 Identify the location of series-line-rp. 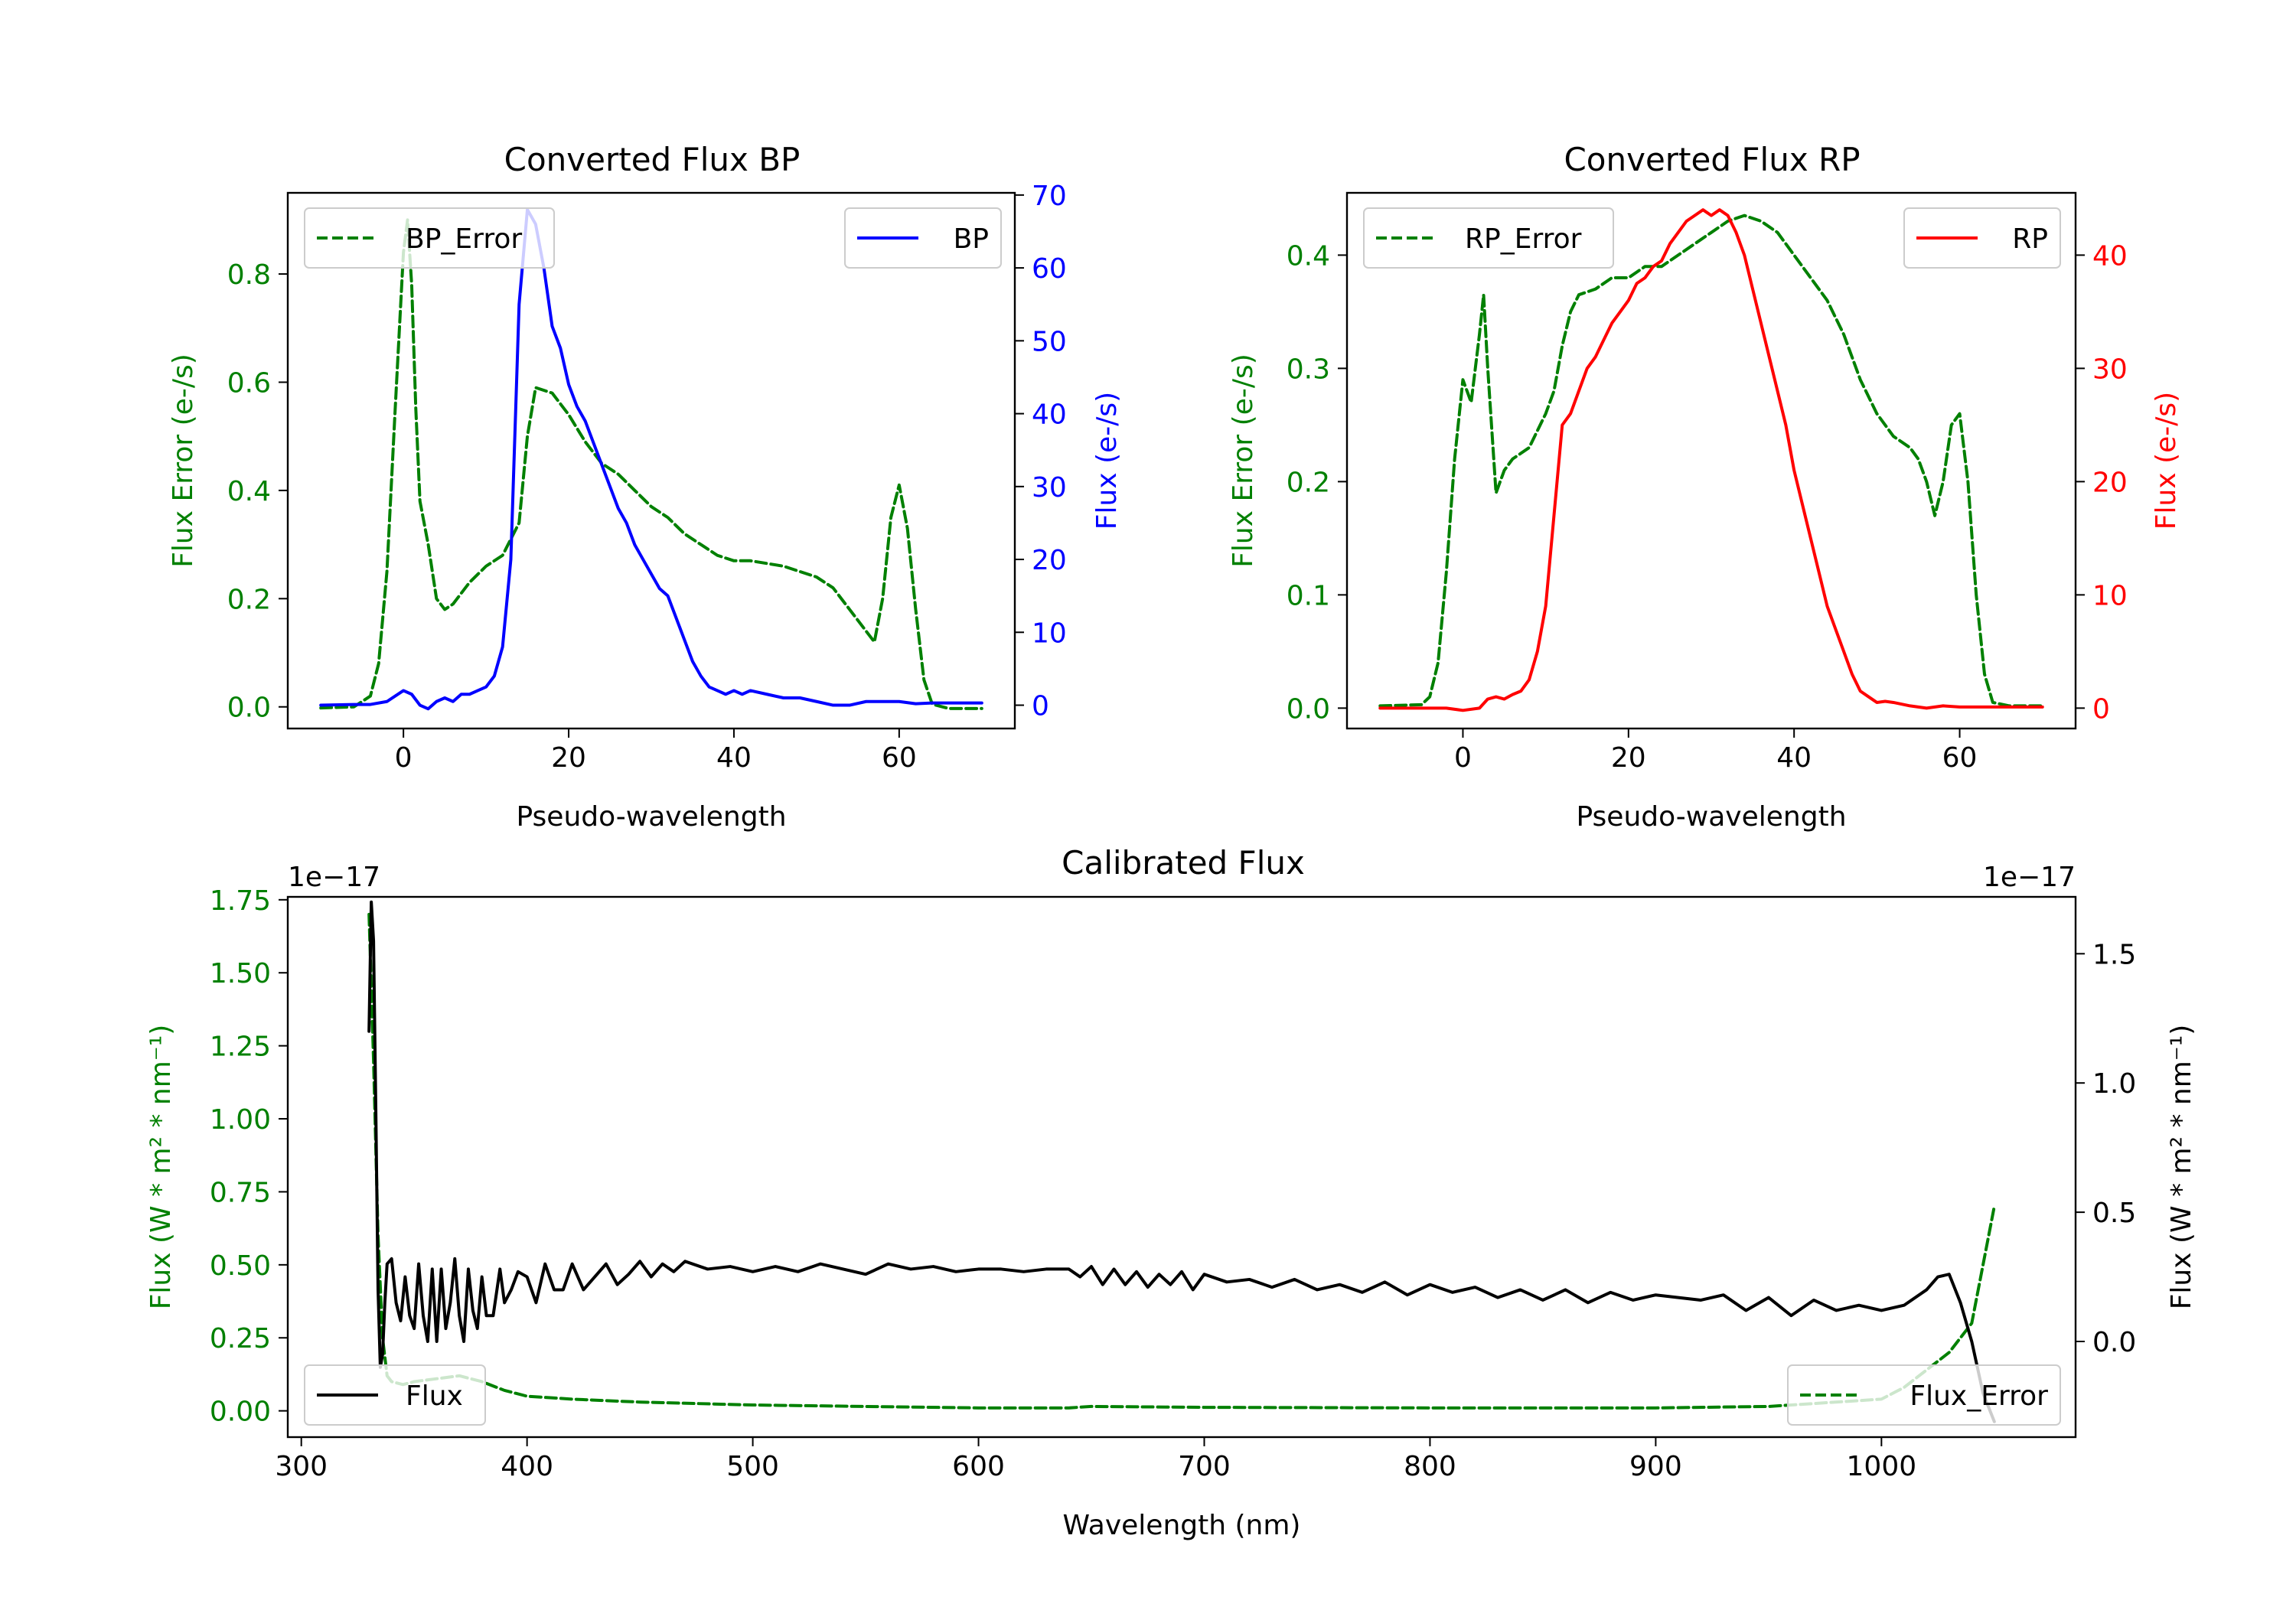
(1711, 460).